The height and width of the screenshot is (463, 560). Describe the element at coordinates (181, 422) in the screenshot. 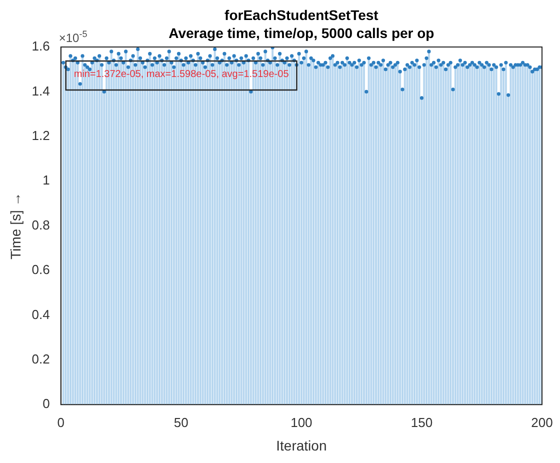

I see `x-tick-label: 50` at that location.